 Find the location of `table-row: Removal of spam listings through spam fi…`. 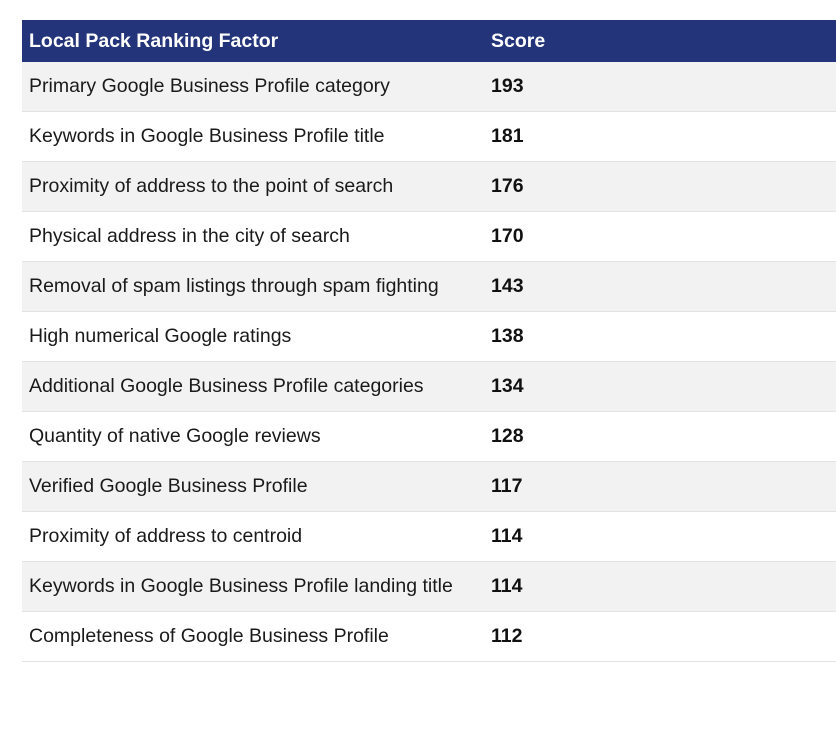

table-row: Removal of spam listings through spam fi… is located at coordinates (429, 286).